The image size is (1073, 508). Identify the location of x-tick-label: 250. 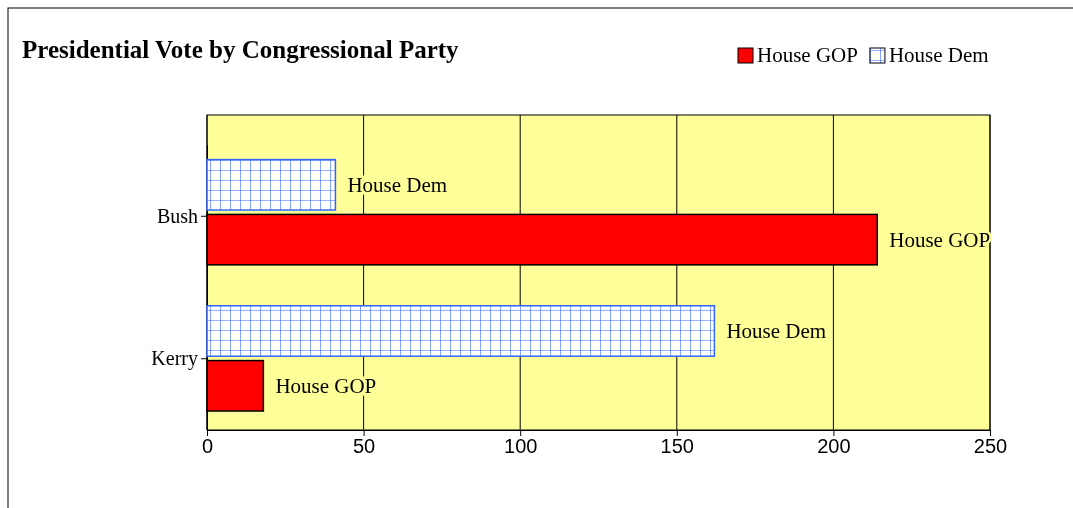
(990, 446).